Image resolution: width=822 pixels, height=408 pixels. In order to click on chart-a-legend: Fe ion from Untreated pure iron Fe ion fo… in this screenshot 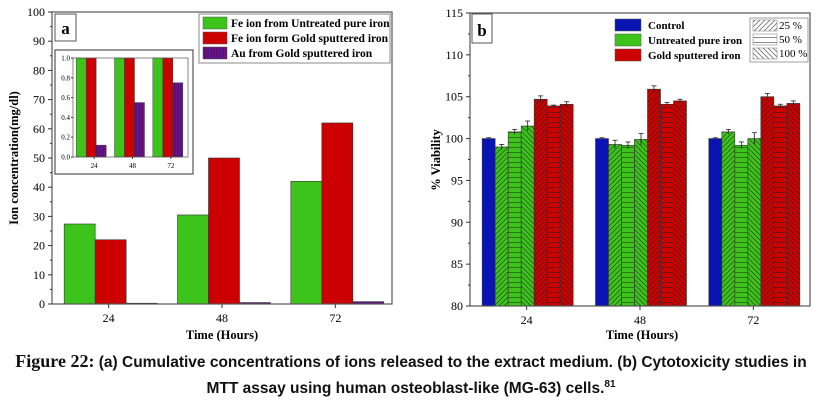, I will do `click(294, 38)`.